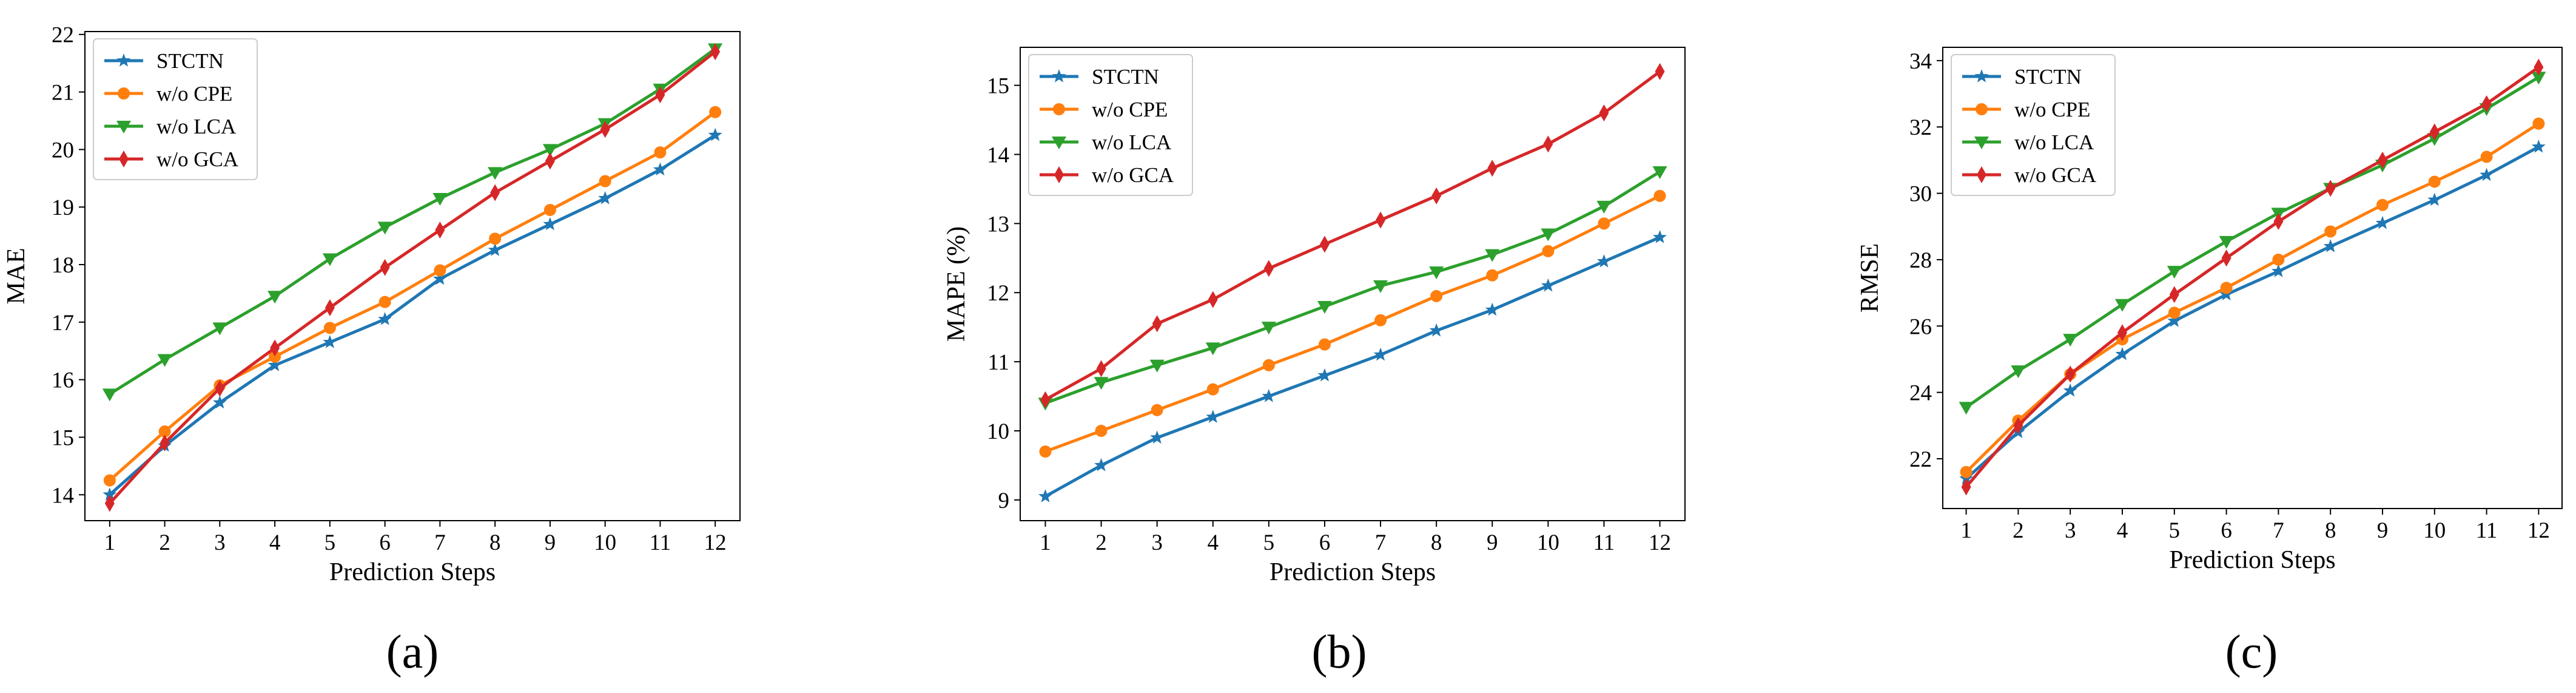  I want to click on y-tick-label: 16, so click(63, 380).